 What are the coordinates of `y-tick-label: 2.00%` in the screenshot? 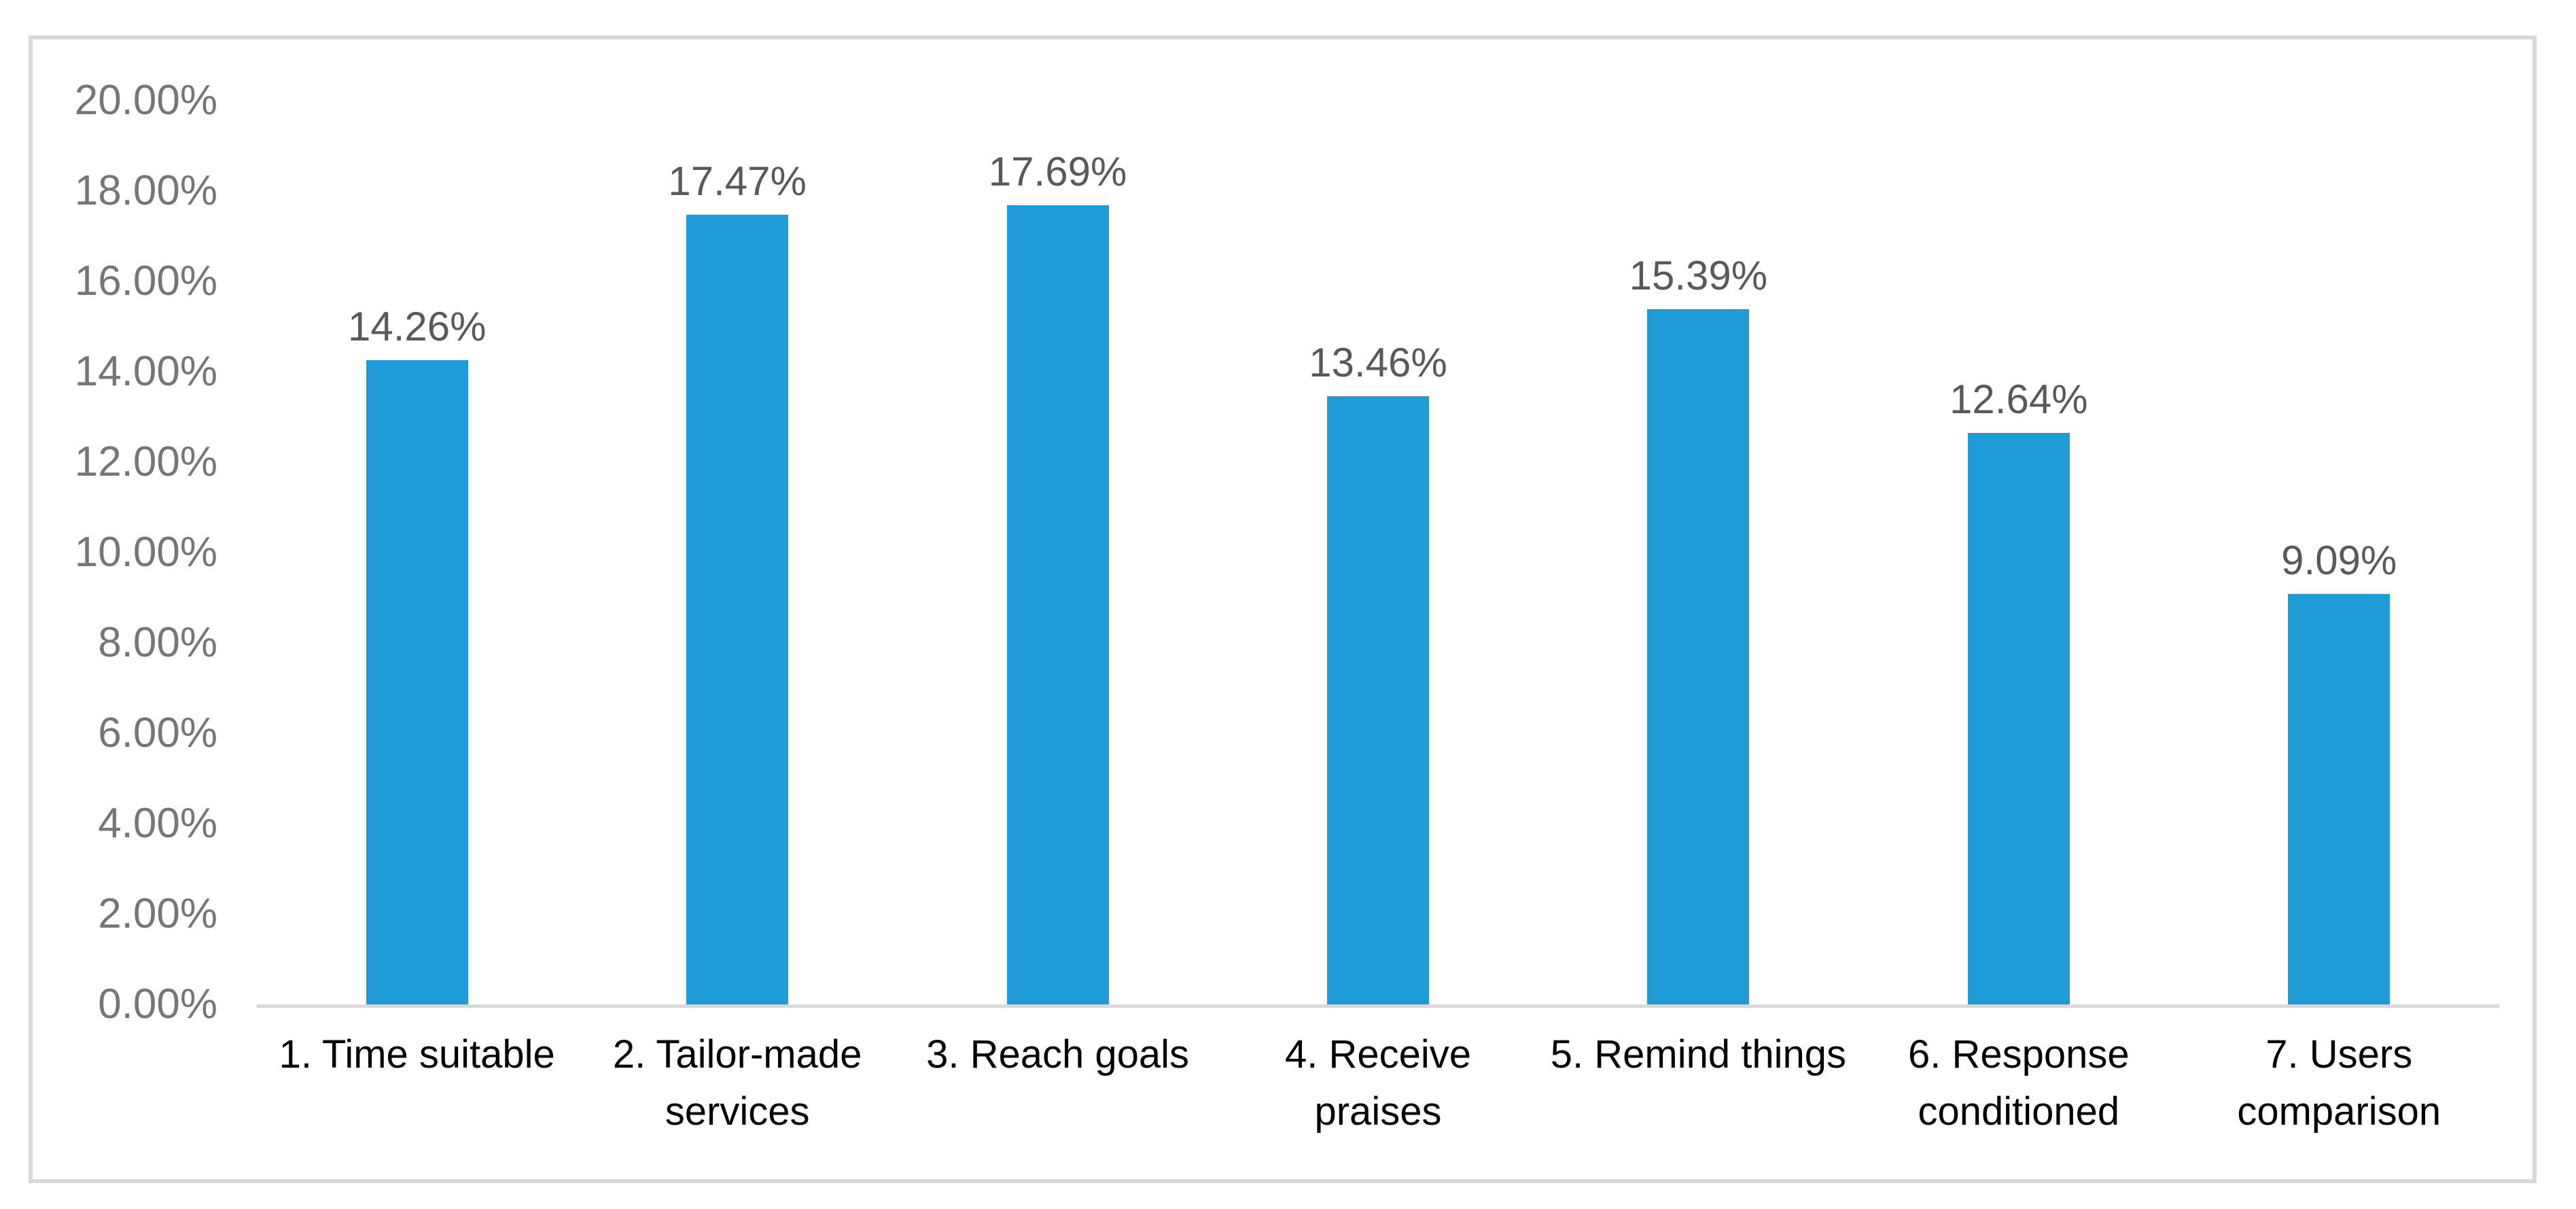 It's located at (157, 913).